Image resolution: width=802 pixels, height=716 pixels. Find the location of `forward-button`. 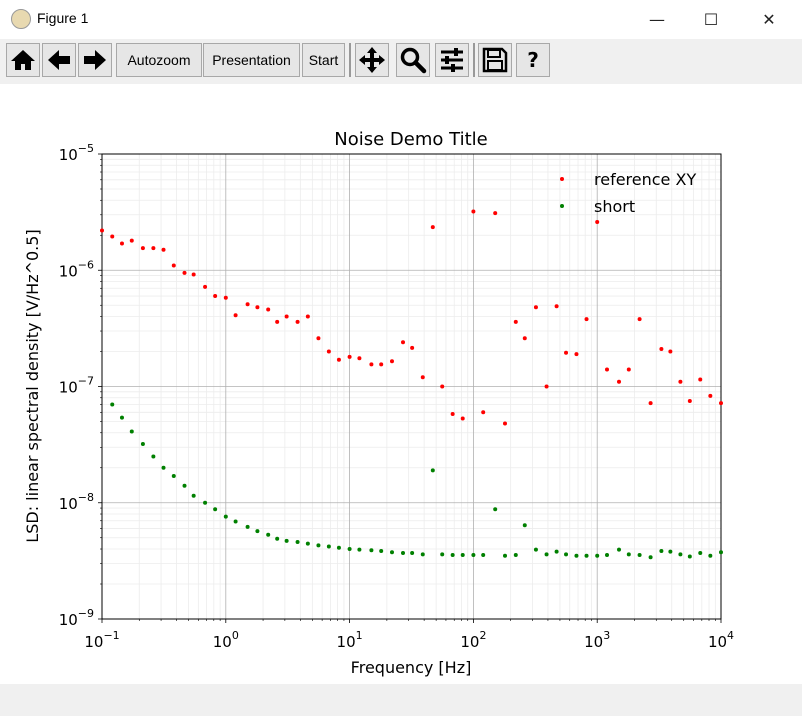

forward-button is located at coordinates (95, 60).